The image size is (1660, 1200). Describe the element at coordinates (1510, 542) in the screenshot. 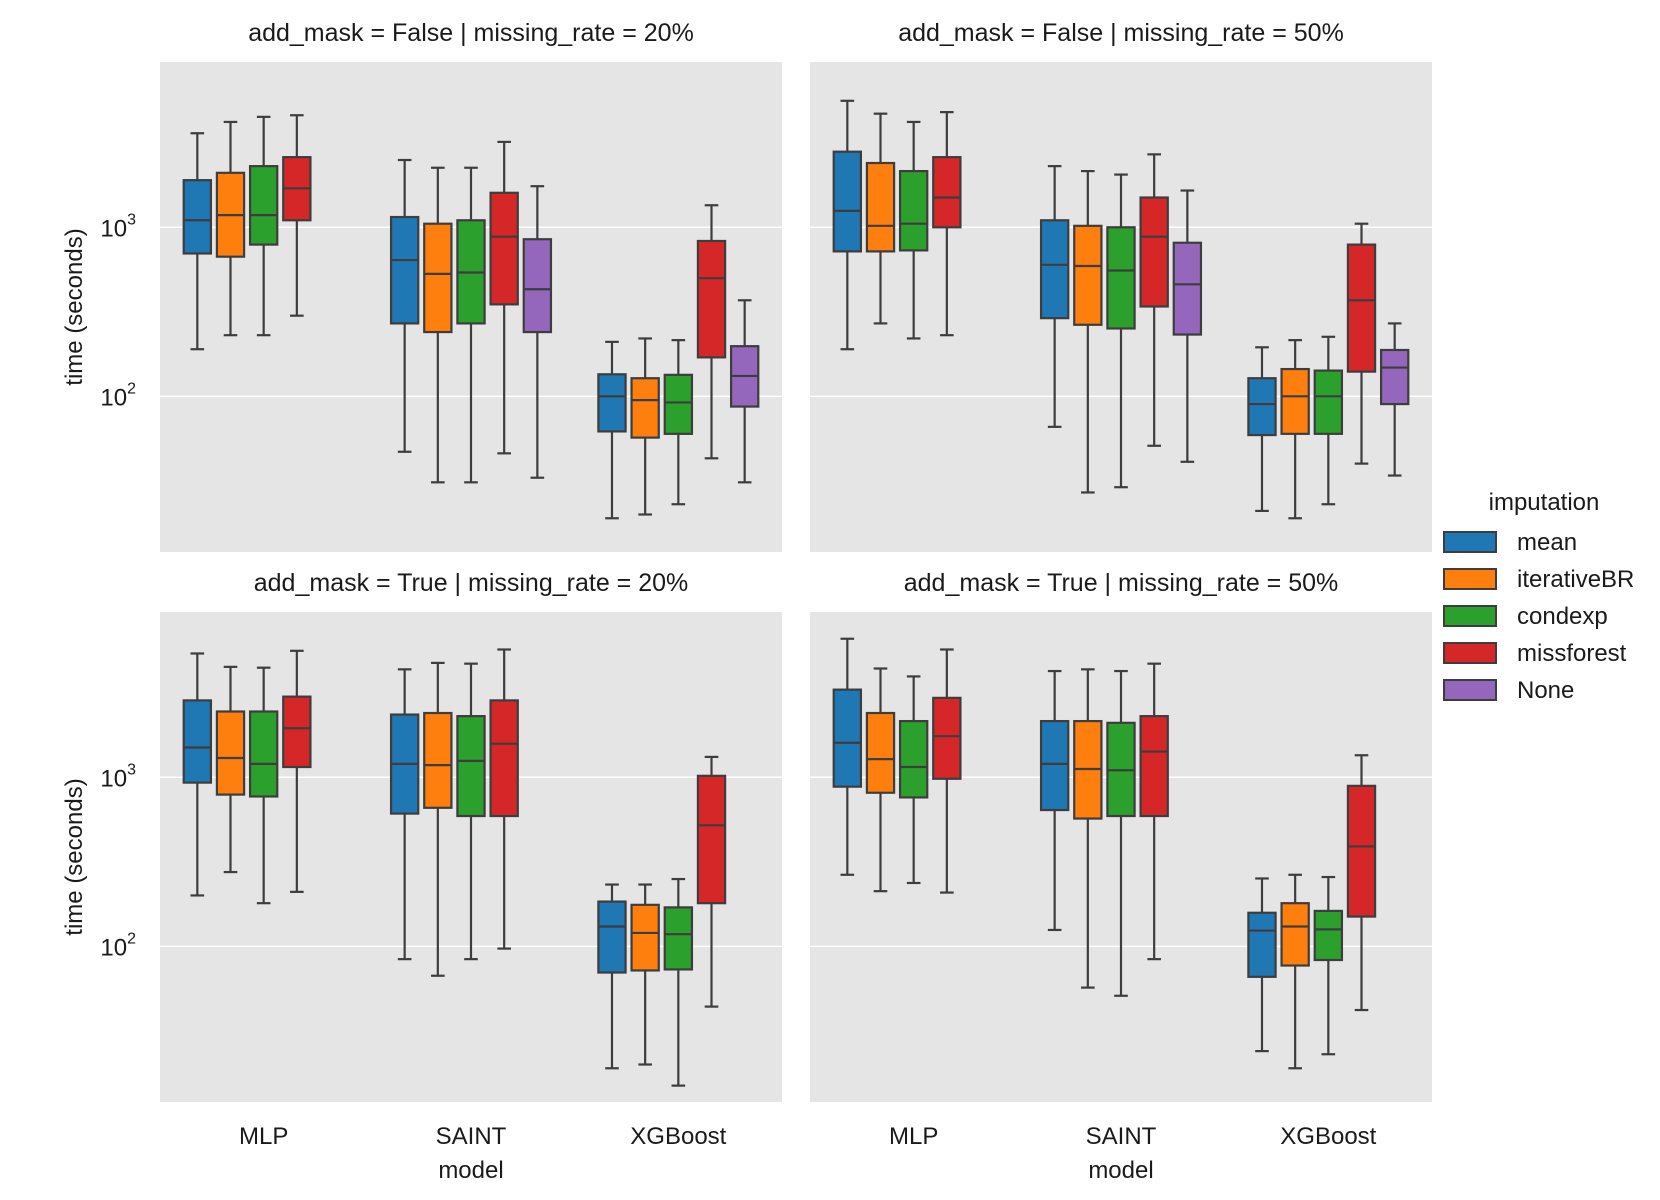

I see `legend-item-mean: mean` at that location.